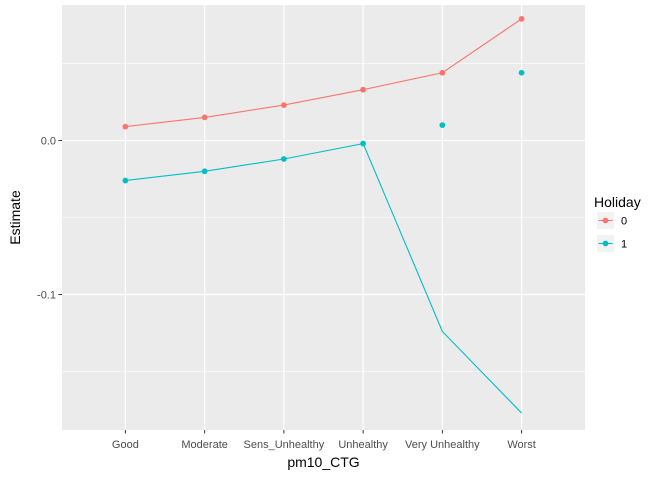 Image resolution: width=672 pixels, height=480 pixels. Describe the element at coordinates (15, 217) in the screenshot. I see `y-axis-title: Estimate` at that location.